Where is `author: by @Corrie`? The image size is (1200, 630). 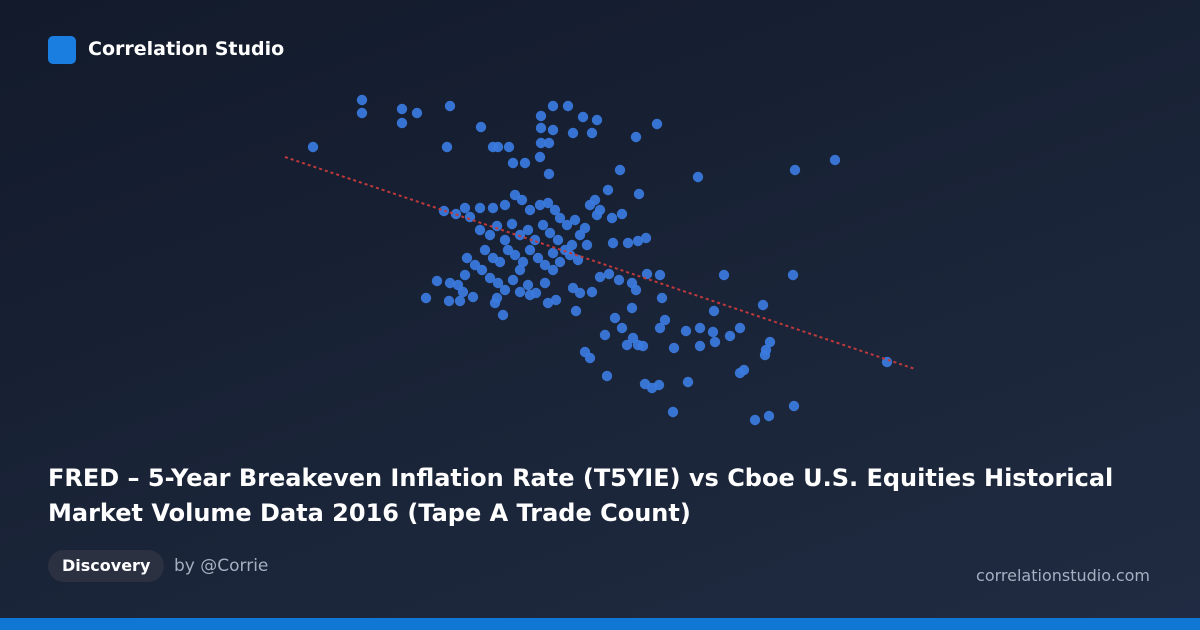 author: by @Corrie is located at coordinates (221, 566).